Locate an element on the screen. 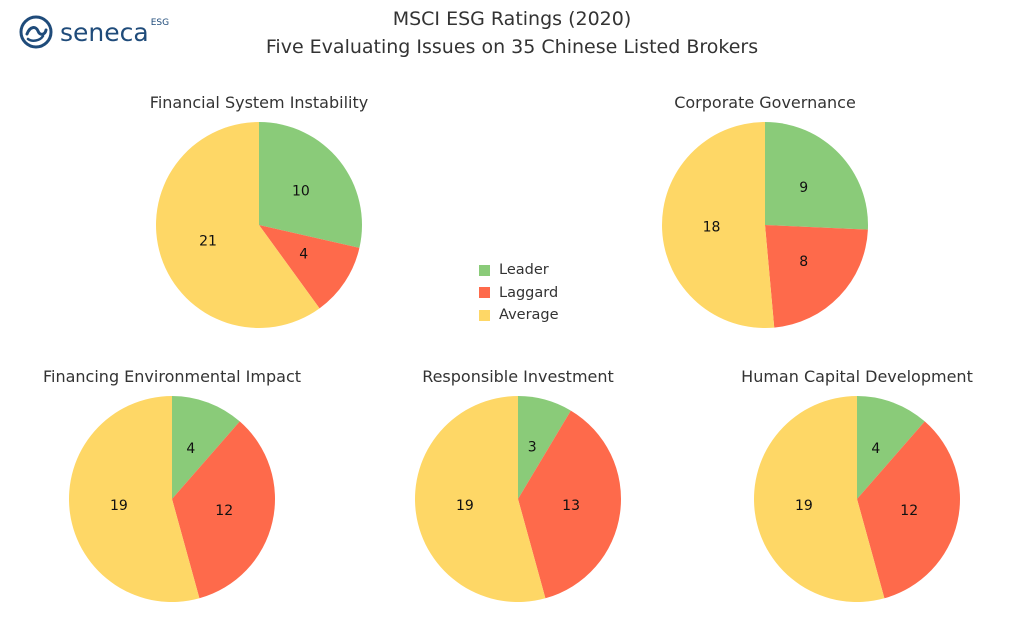 The width and height of the screenshot is (1024, 622). logo-wordmark: seneca is located at coordinates (104, 32).